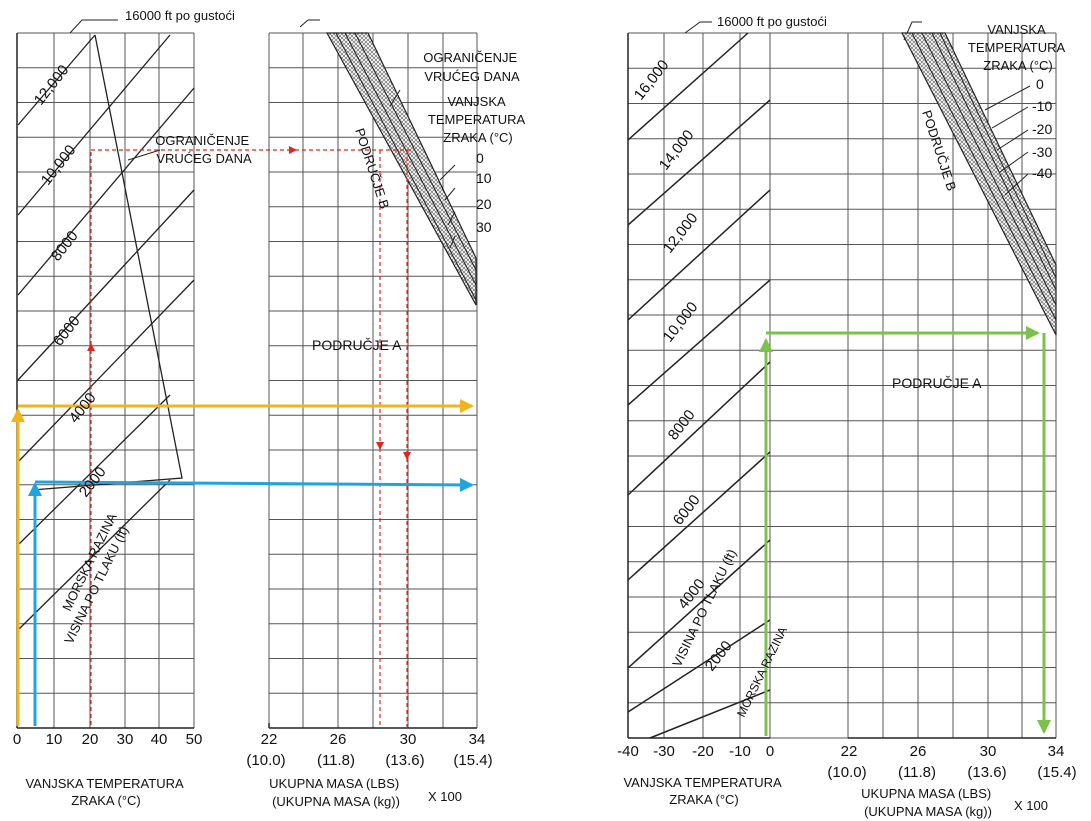 This screenshot has width=1091, height=821. I want to click on right-alt-label-12000: 12,000, so click(681, 233).